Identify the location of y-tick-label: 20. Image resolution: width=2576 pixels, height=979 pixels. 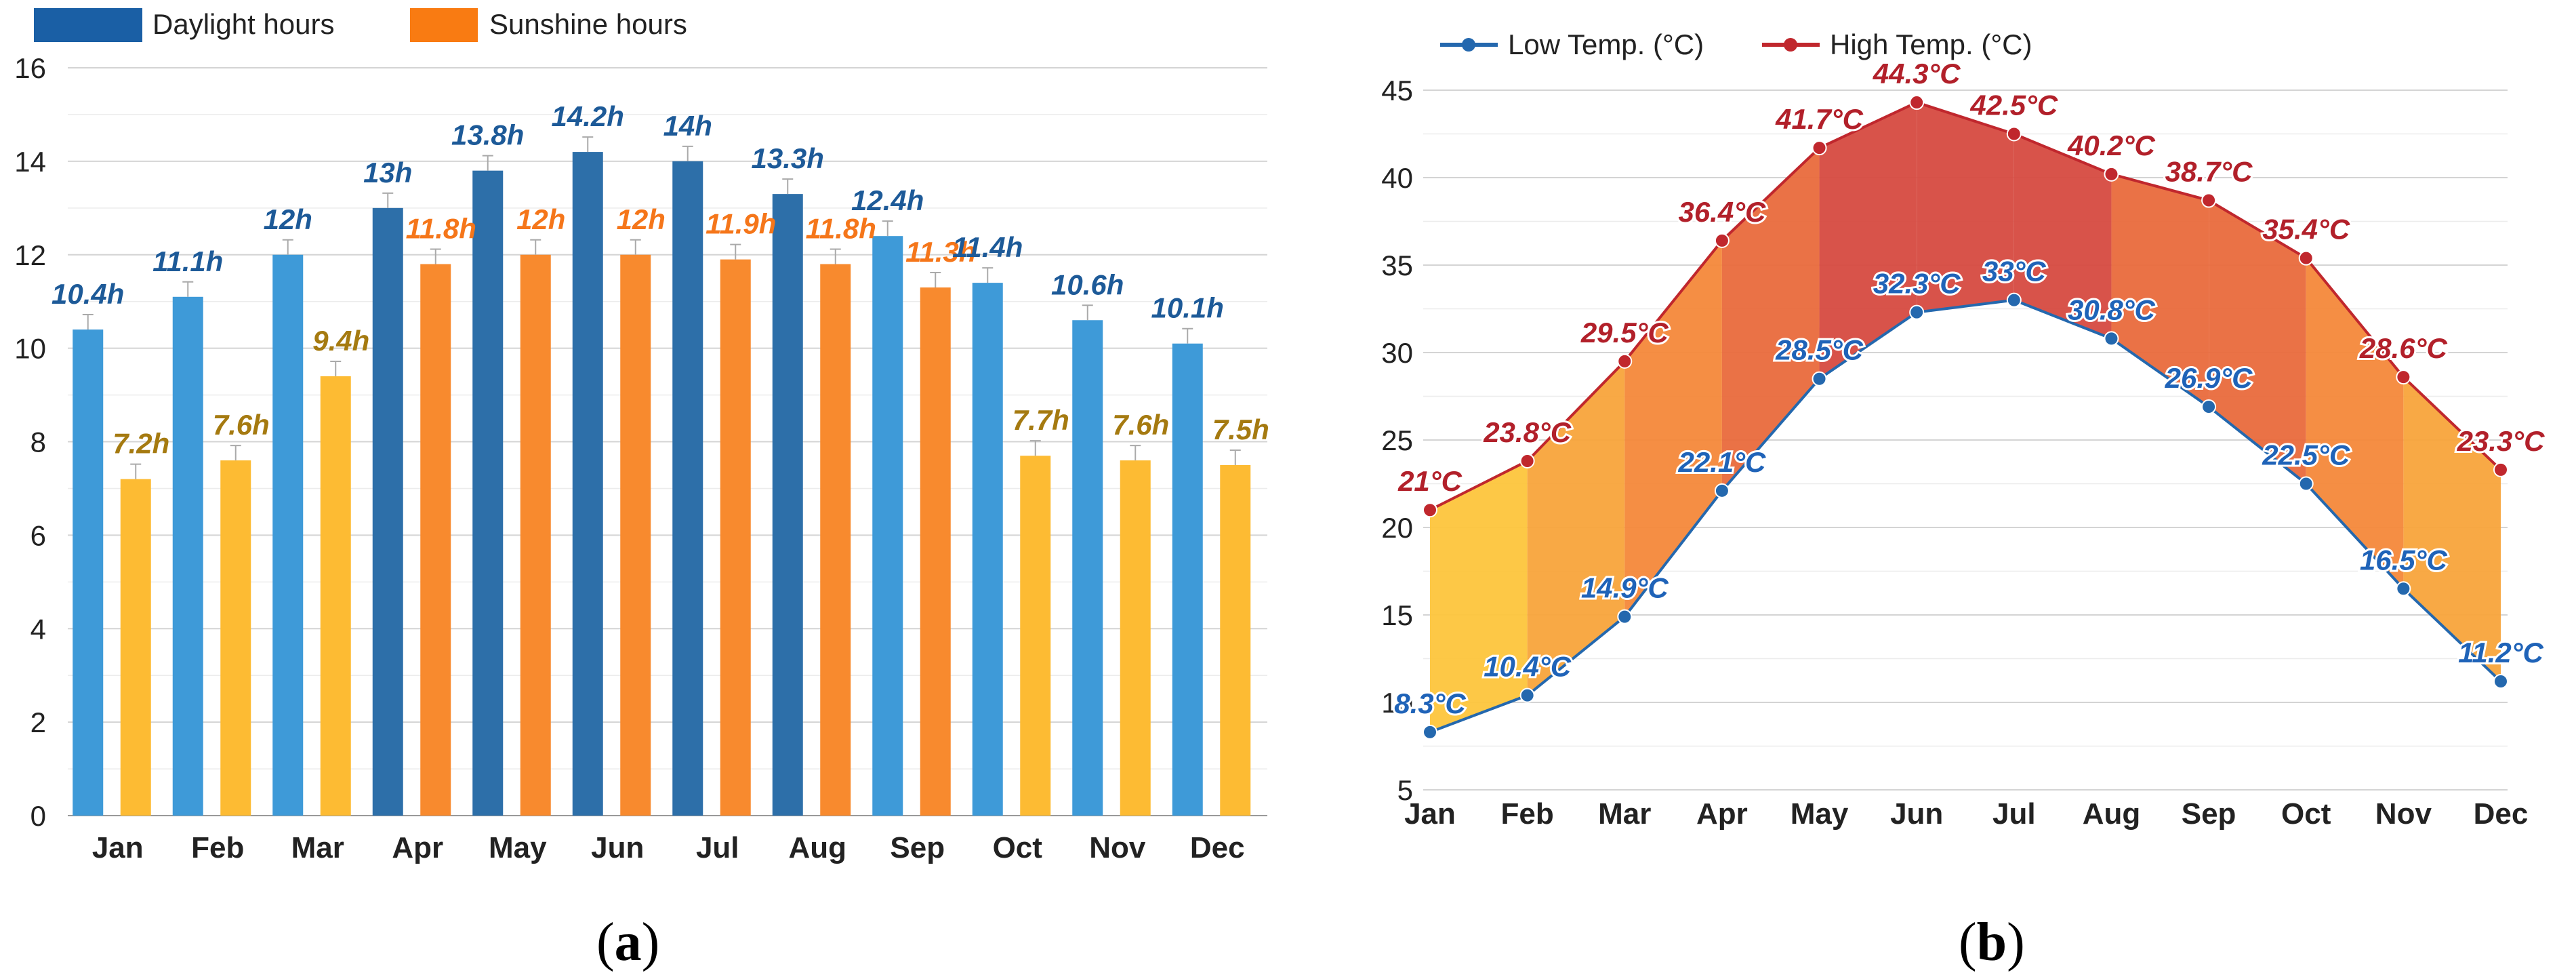
(1397, 528).